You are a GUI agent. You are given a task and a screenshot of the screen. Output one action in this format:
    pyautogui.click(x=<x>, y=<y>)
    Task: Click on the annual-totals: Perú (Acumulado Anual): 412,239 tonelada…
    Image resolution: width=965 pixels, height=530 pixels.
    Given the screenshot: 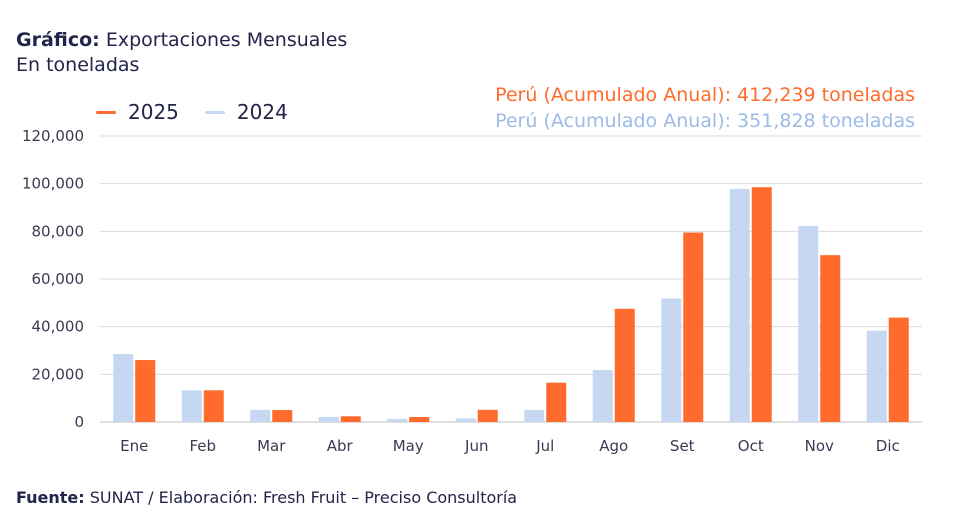 What is the action you would take?
    pyautogui.click(x=705, y=108)
    